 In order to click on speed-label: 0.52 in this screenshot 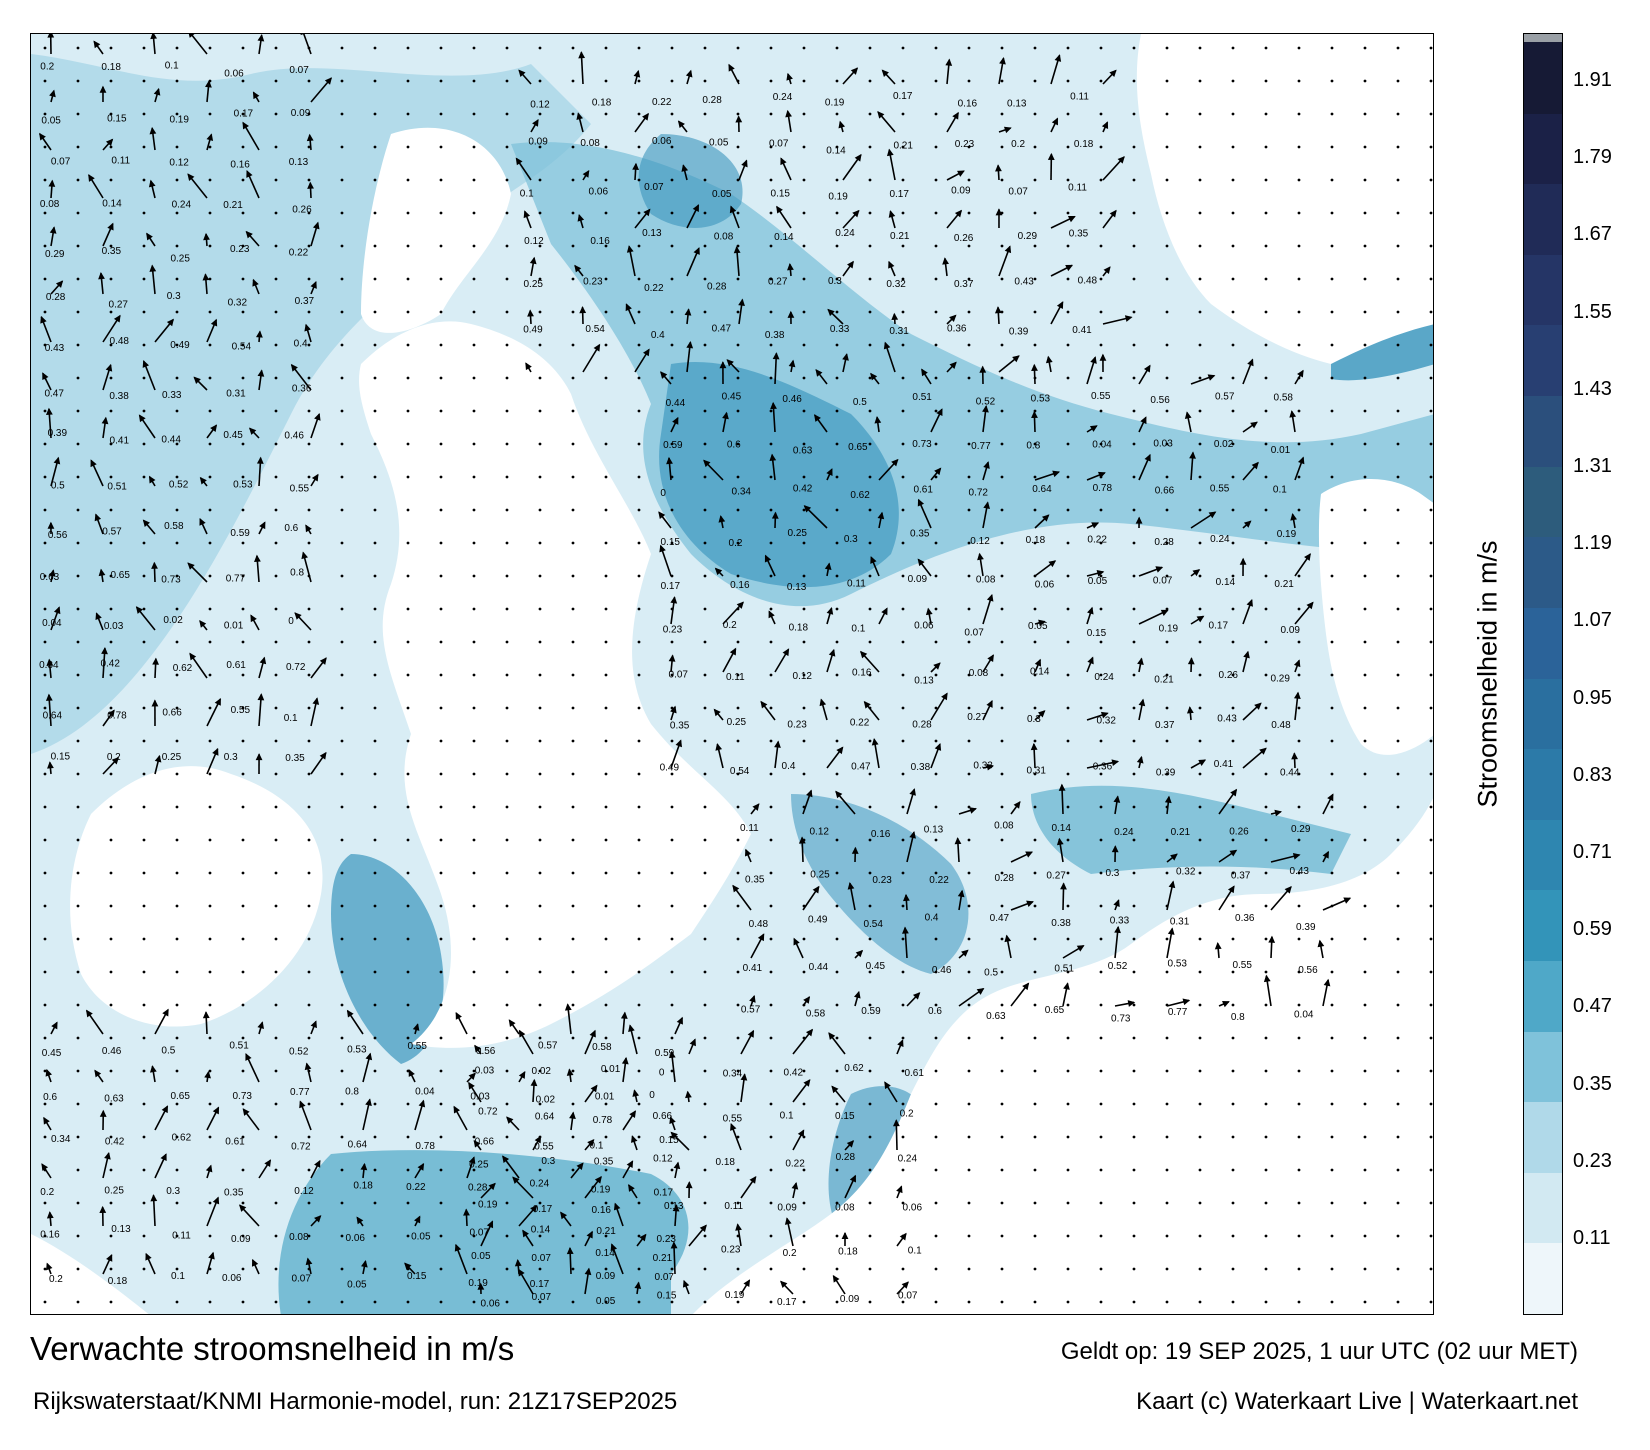, I will do `click(179, 485)`.